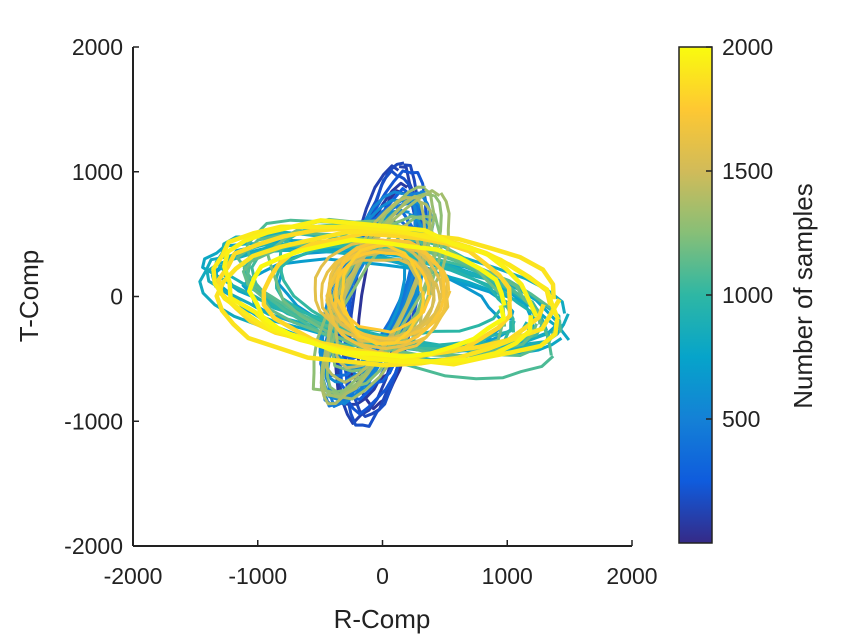  What do you see at coordinates (631, 576) in the screenshot?
I see `x-tick-label: 2000` at bounding box center [631, 576].